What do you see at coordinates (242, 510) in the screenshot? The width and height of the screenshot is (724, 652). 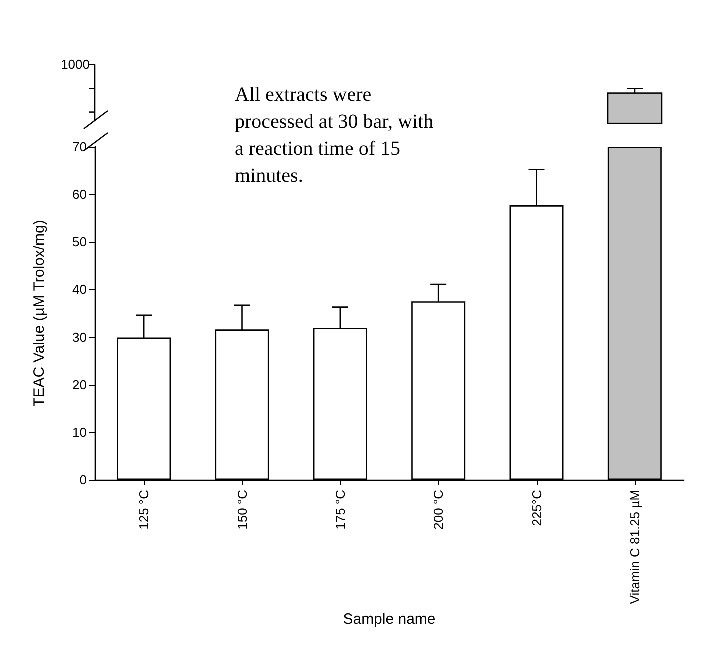 I see `x-tick-label: 150 °C` at bounding box center [242, 510].